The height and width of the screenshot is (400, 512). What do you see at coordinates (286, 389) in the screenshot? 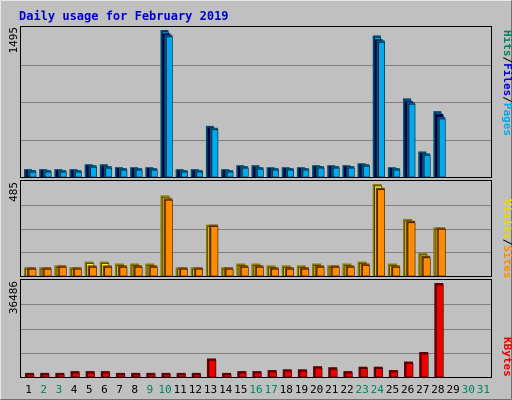
I see `x-tick-label-day-18: 18` at bounding box center [286, 389].